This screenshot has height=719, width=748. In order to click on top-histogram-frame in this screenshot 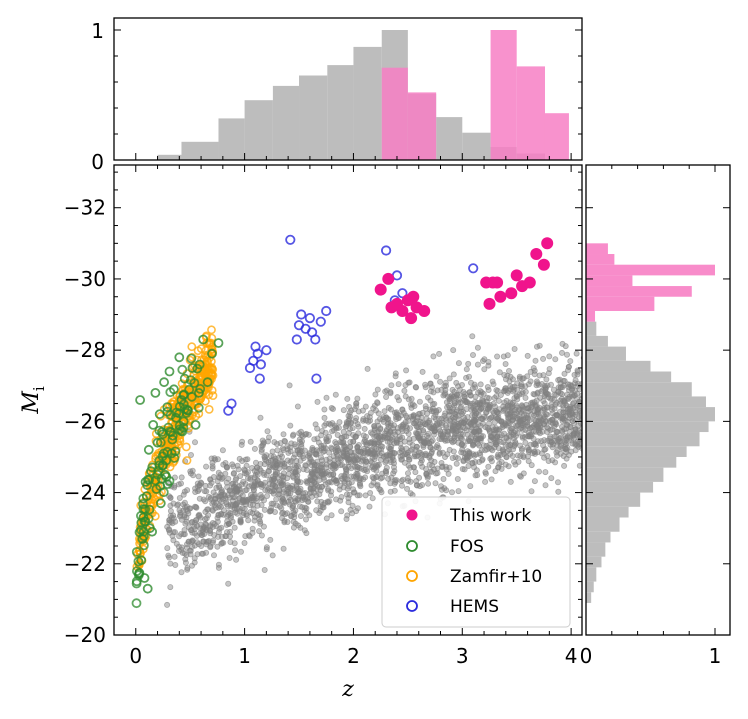, I will do `click(348, 89)`.